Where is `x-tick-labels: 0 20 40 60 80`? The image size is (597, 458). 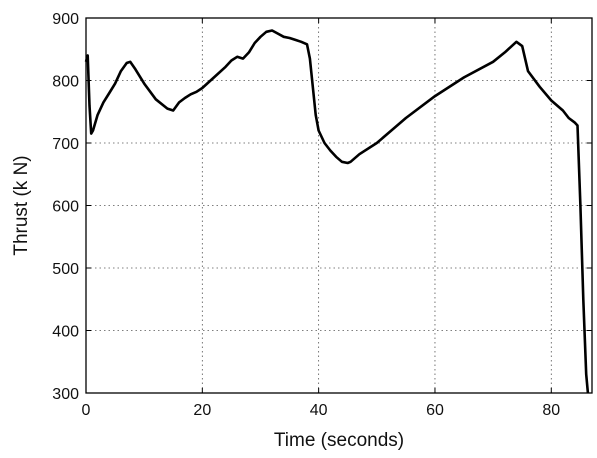
x-tick-labels: 0 20 40 60 80 is located at coordinates (321, 410).